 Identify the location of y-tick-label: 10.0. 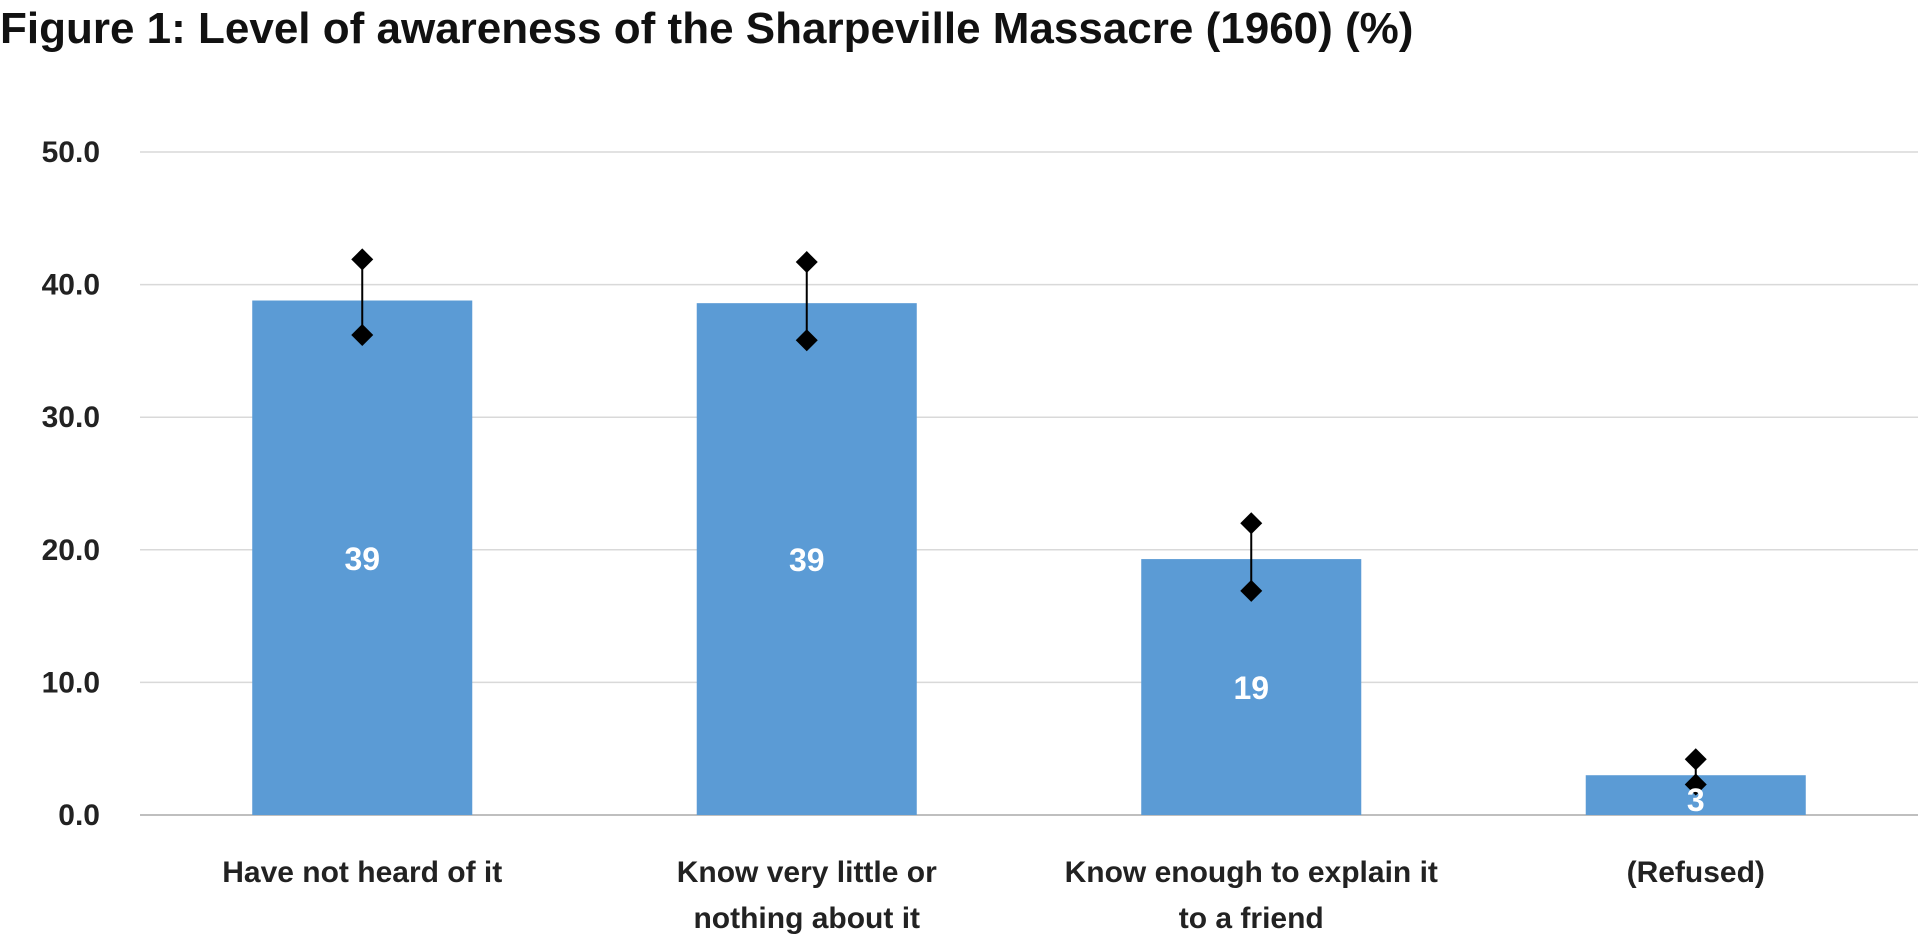
(71, 682).